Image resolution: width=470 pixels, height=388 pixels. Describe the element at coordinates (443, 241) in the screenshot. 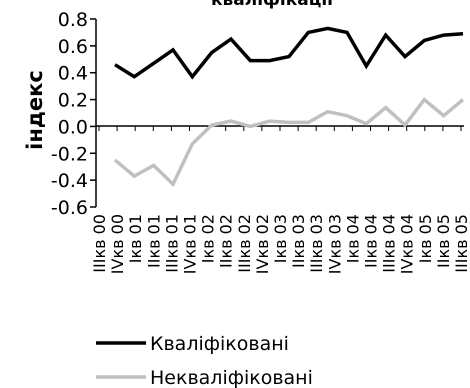

I see `x-tick-label: IIкв 05` at that location.